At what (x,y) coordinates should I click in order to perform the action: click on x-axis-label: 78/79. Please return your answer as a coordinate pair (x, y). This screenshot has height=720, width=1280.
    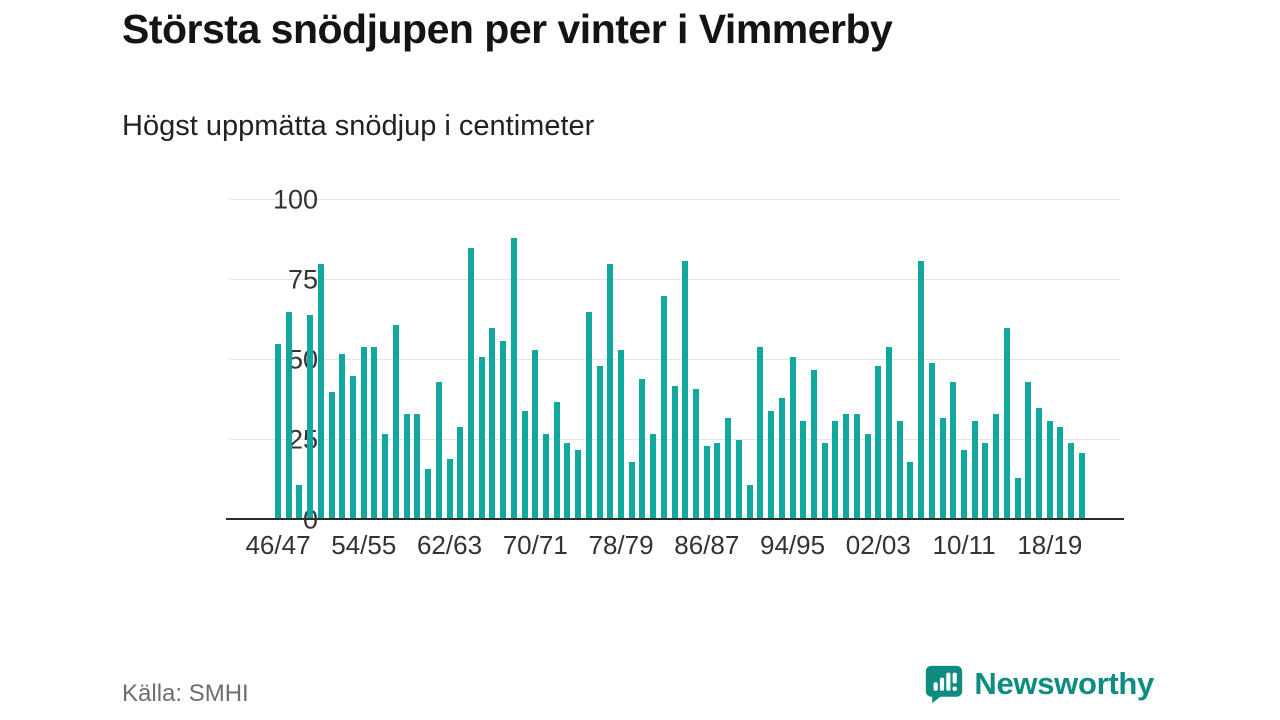
    Looking at the image, I should click on (621, 545).